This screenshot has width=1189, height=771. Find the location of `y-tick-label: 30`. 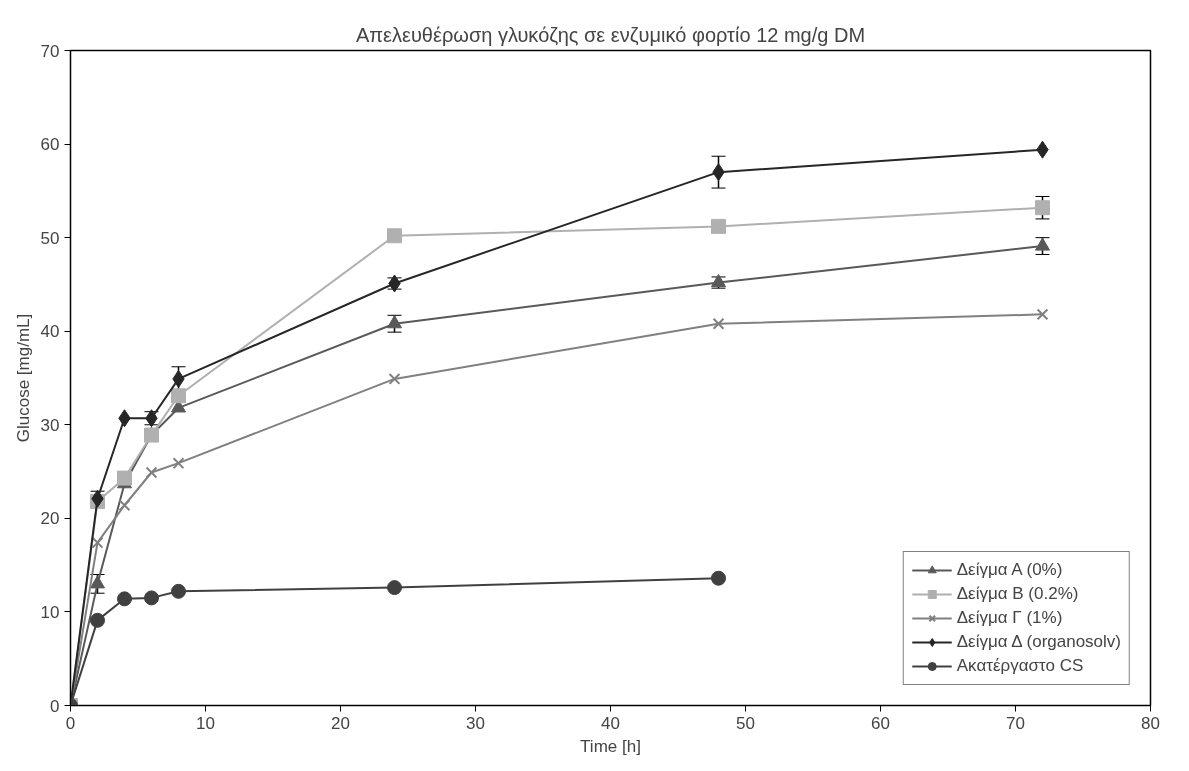

y-tick-label: 30 is located at coordinates (50, 425).